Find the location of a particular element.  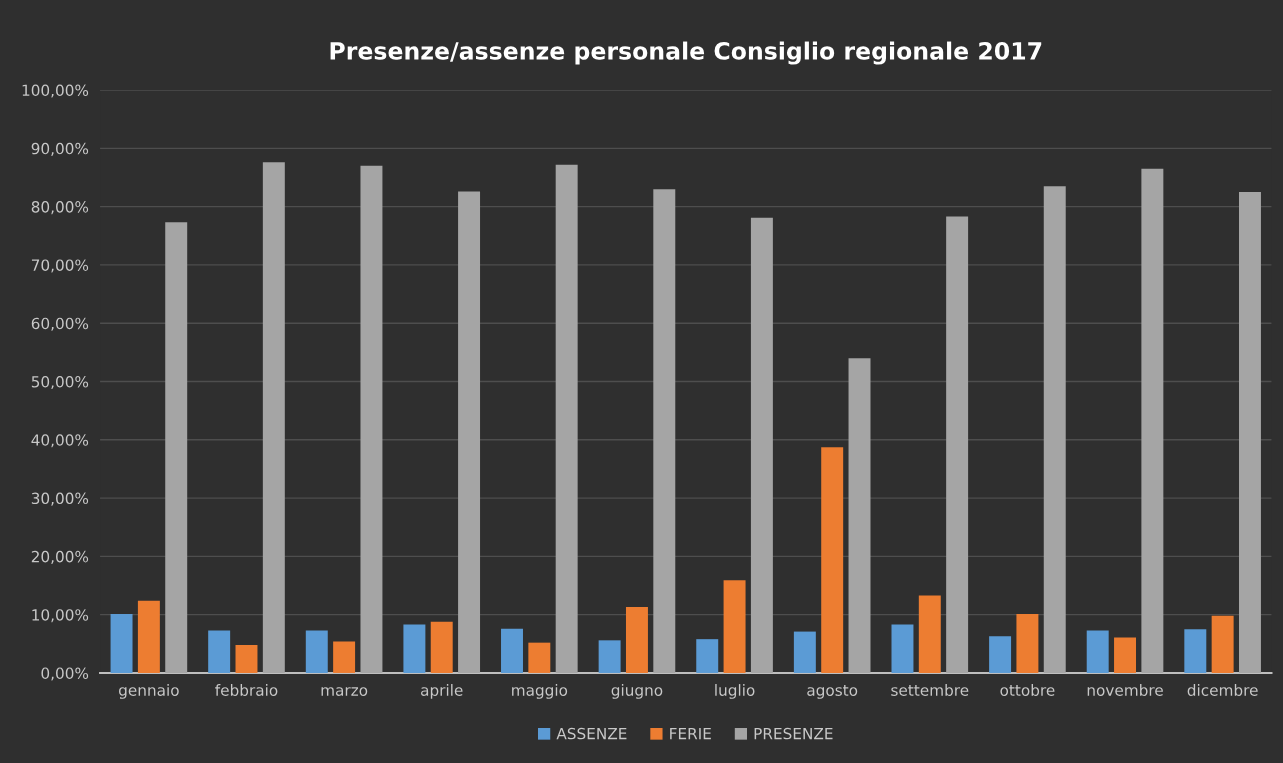

legend-label: FERIE is located at coordinates (690, 733).